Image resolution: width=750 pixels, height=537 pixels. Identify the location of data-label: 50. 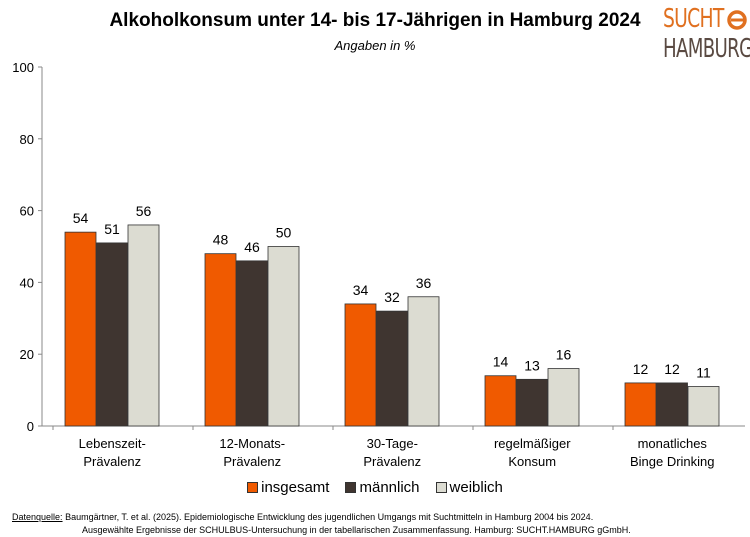
(284, 233).